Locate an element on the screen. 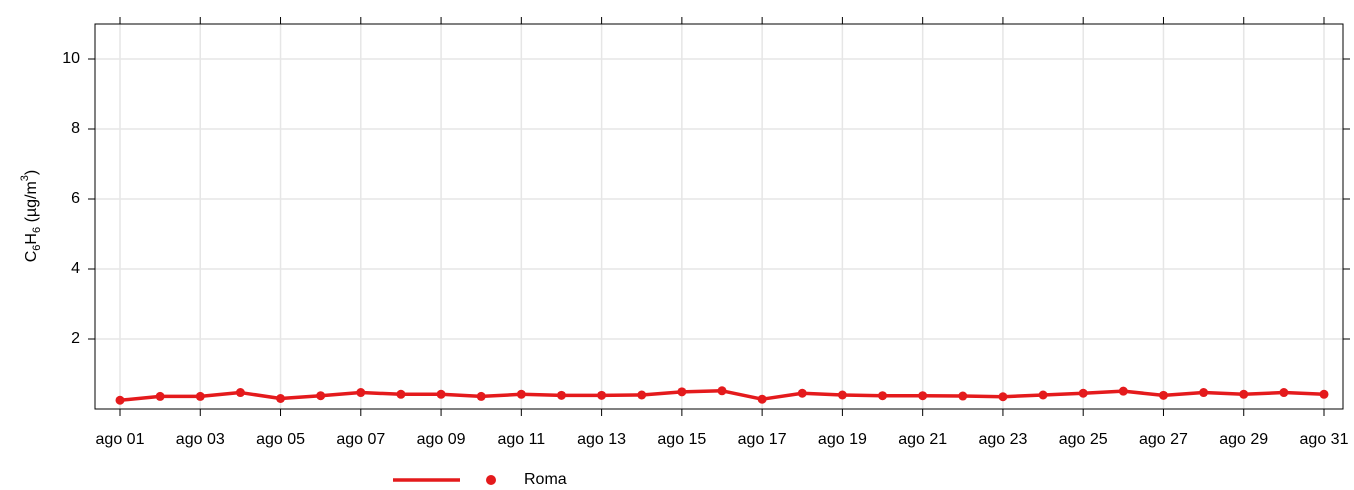 Image resolution: width=1354 pixels, height=490 pixels. y-tick-label: 2 is located at coordinates (75, 338).